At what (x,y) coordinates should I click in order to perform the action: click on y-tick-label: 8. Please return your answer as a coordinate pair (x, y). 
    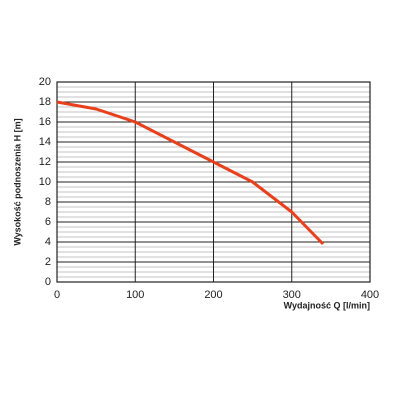
    Looking at the image, I should click on (48, 202).